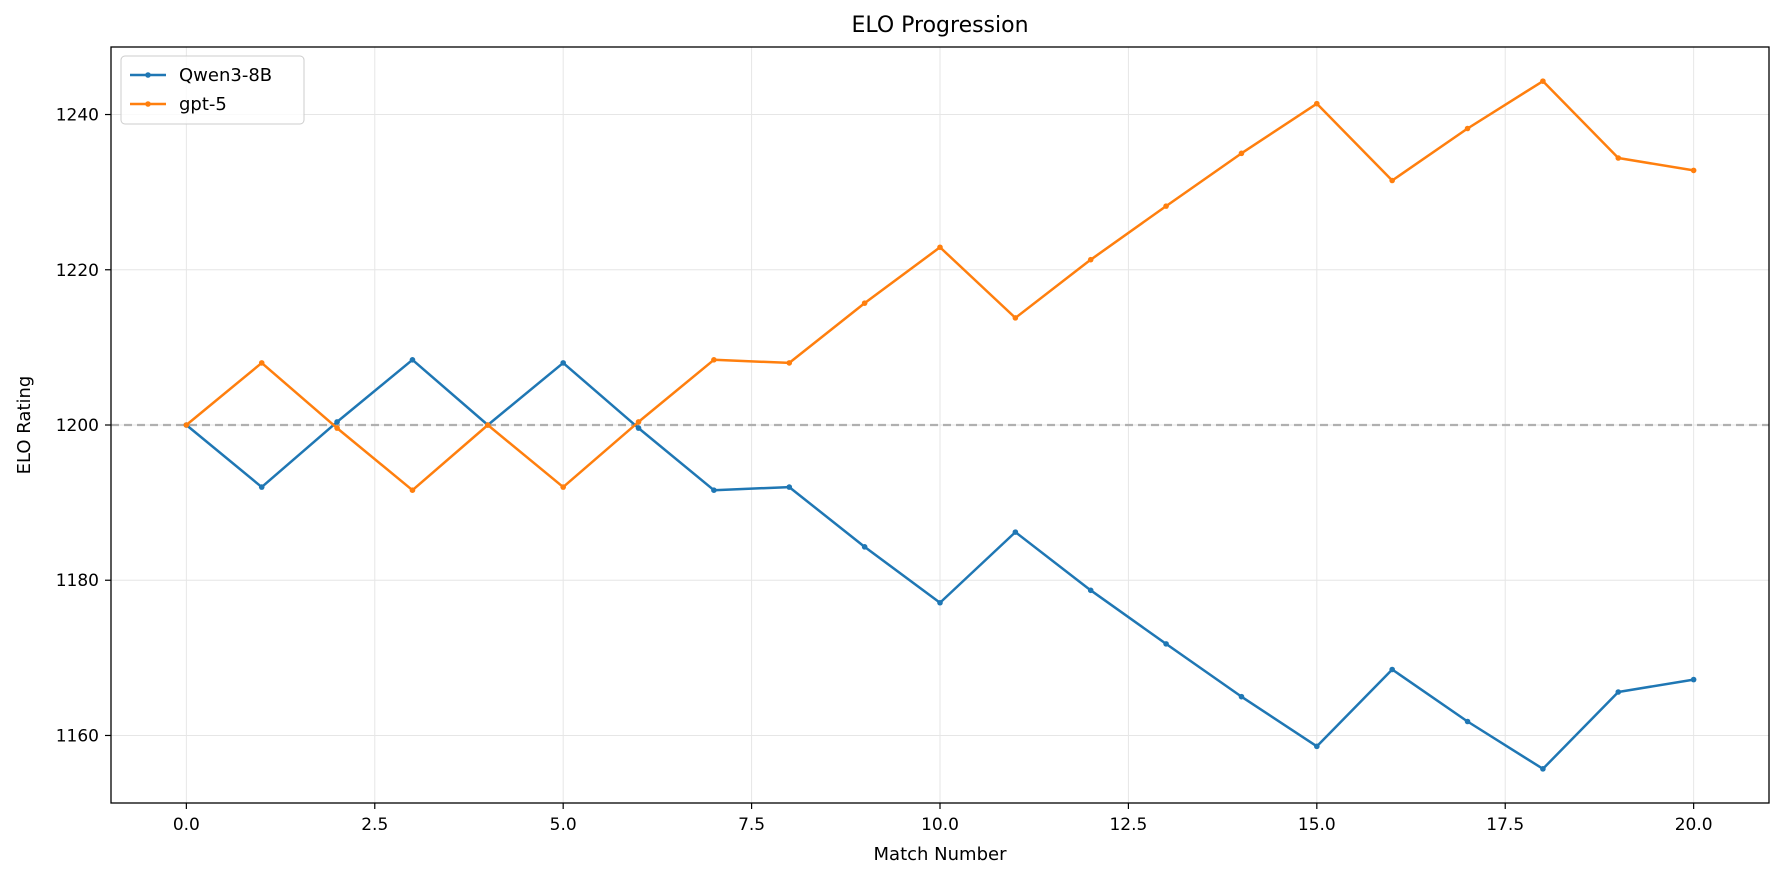  What do you see at coordinates (77, 736) in the screenshot?
I see `y-tick-label: 1160` at bounding box center [77, 736].